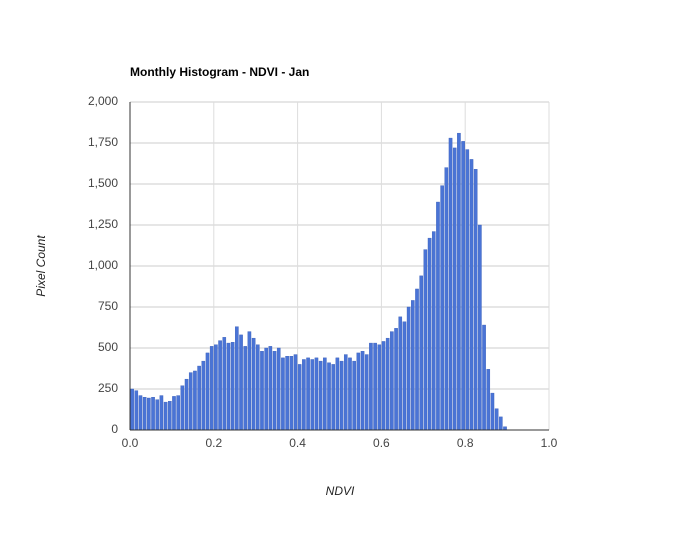  I want to click on x-tick-label: 0.0, so click(130, 443).